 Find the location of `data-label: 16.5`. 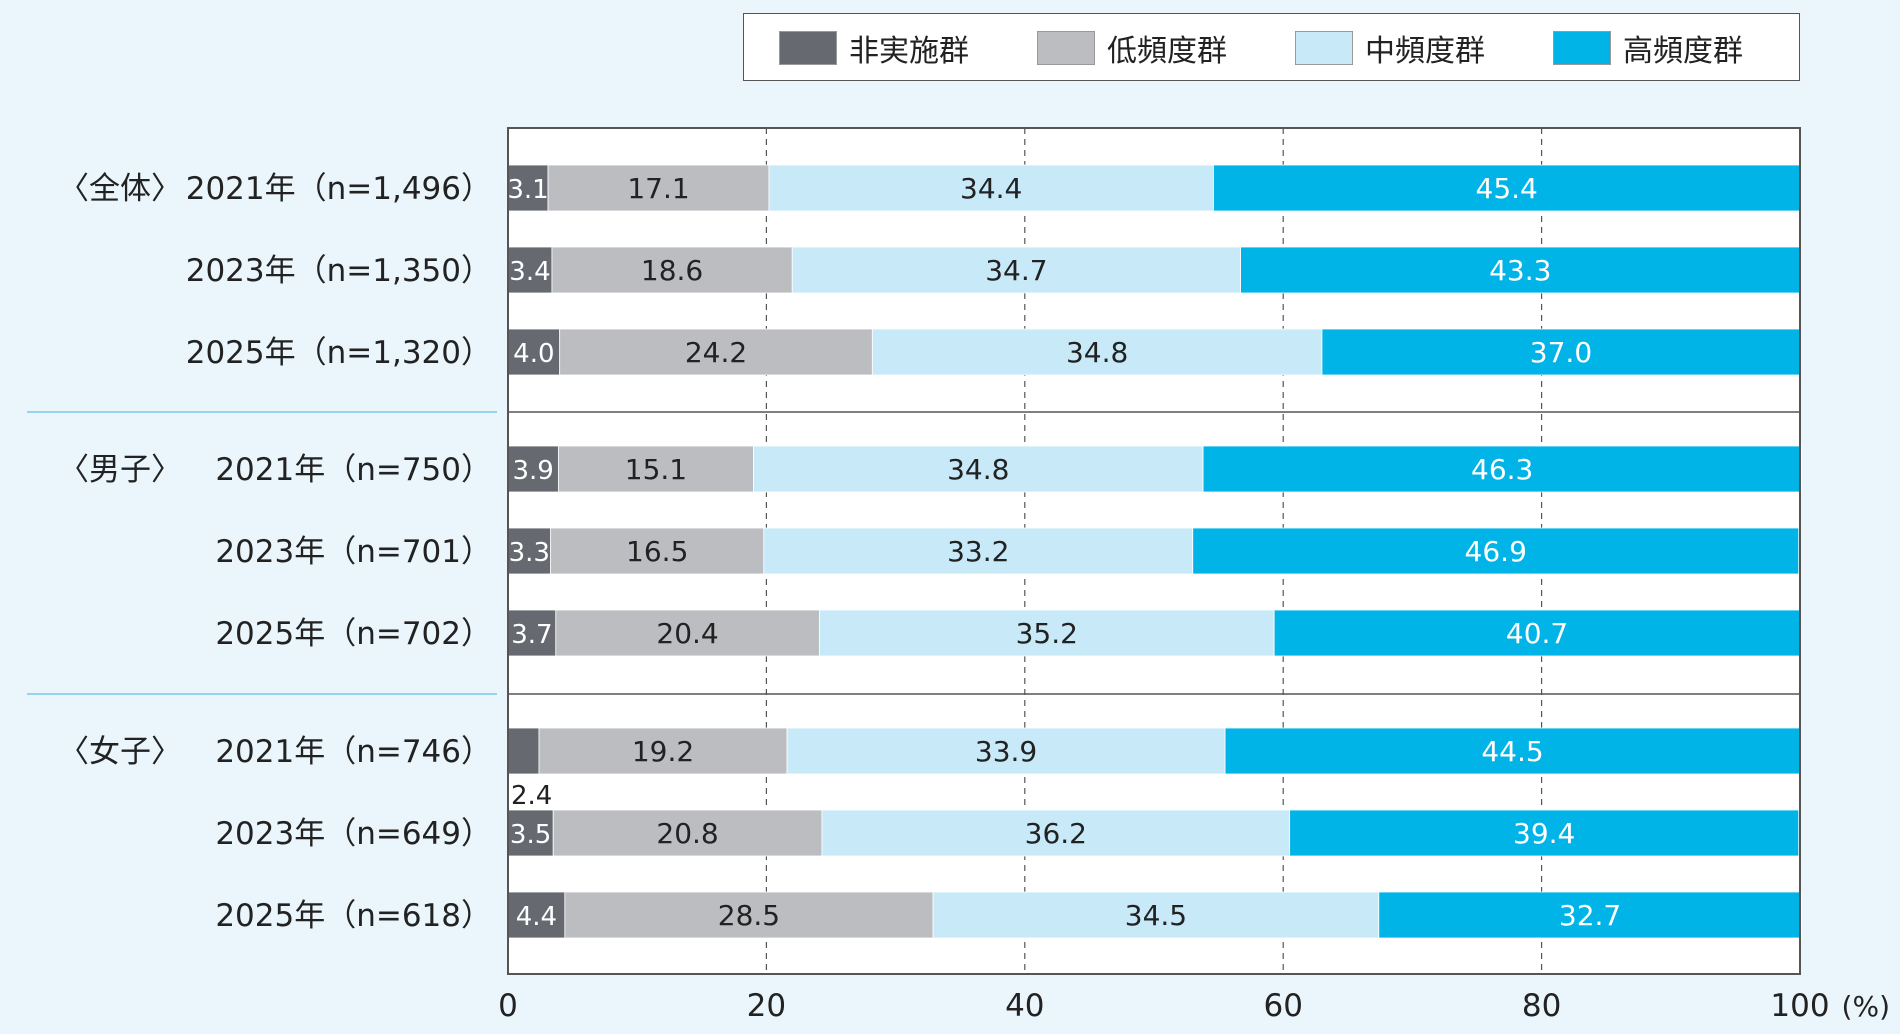

data-label: 16.5 is located at coordinates (657, 551).